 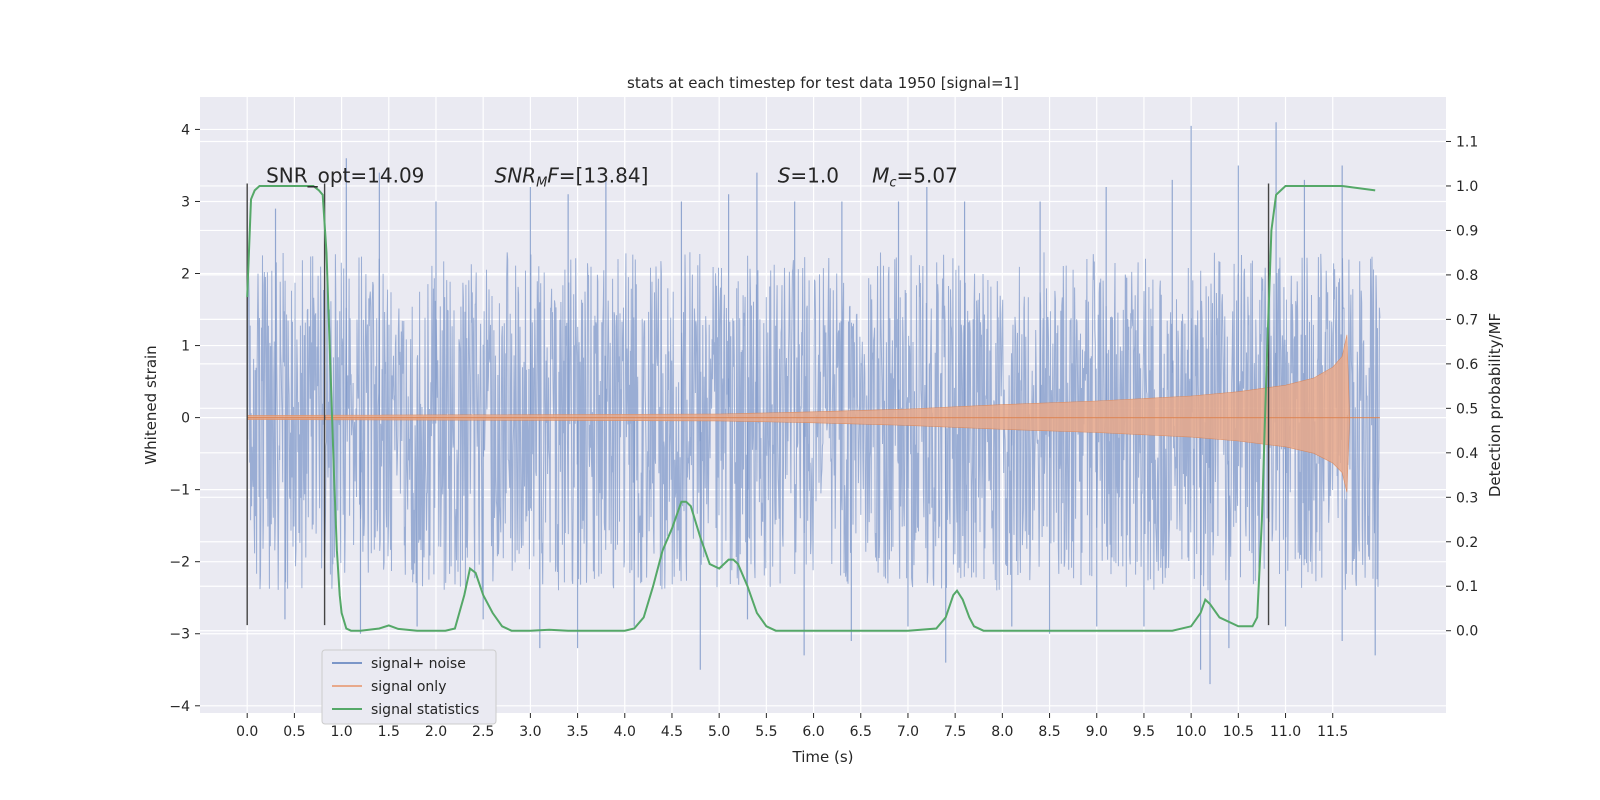 What do you see at coordinates (1467, 276) in the screenshot?
I see `y2-tick-label: 0.8` at bounding box center [1467, 276].